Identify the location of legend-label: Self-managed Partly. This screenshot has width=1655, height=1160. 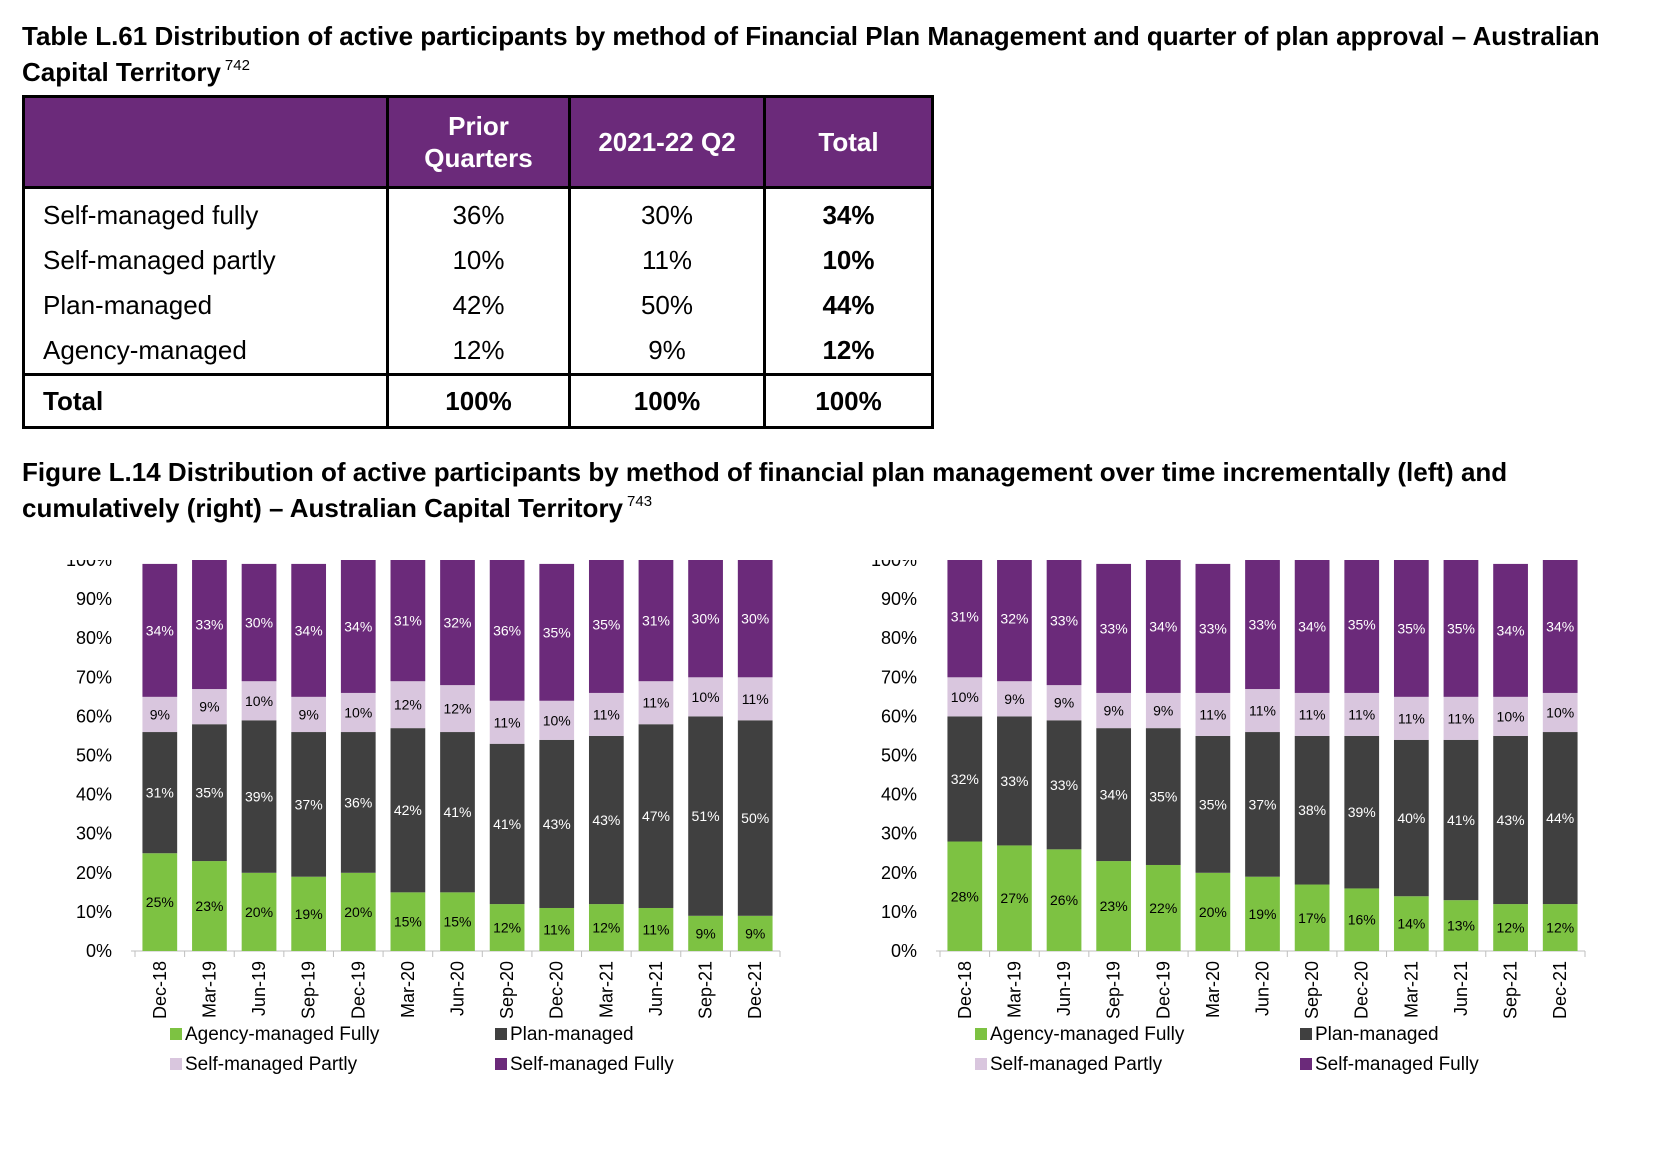
(1076, 1064).